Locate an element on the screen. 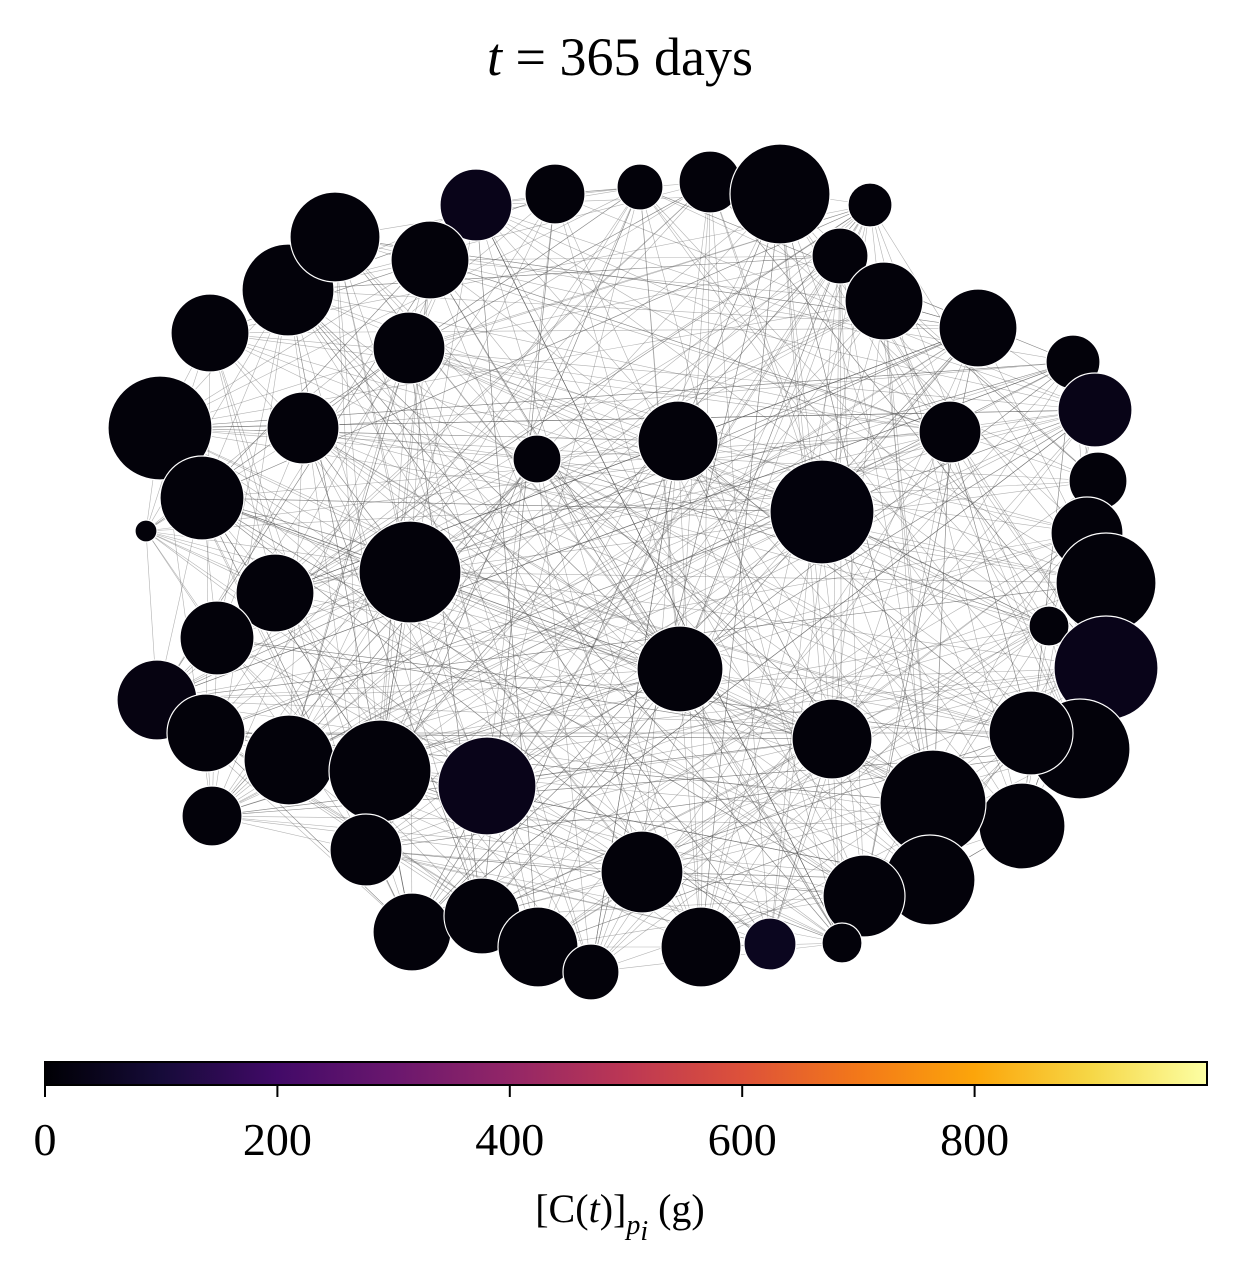  colorbar-gradient is located at coordinates (626, 1073).